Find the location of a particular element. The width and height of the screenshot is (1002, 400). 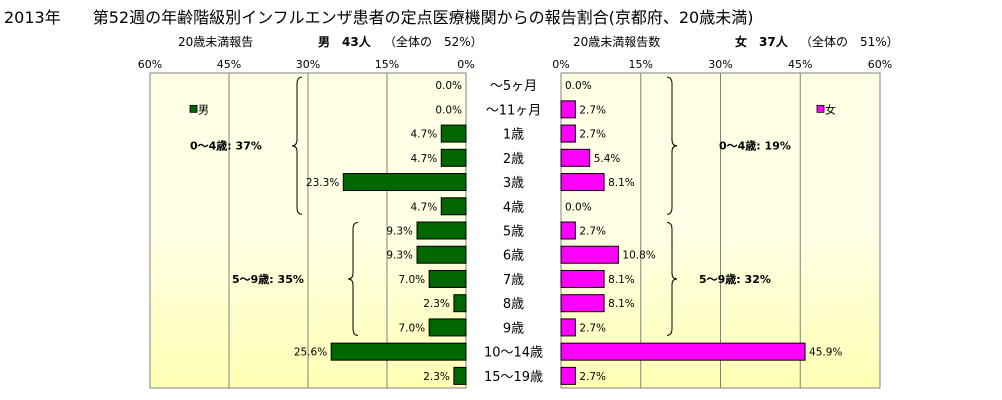

right-x-tick-label: 30% is located at coordinates (720, 64).